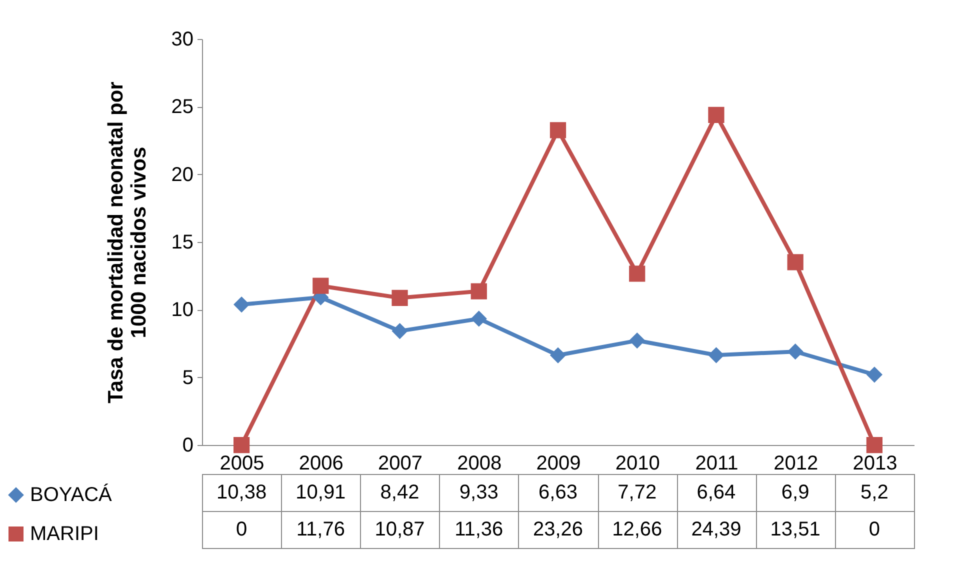  I want to click on x-tick-label: 2011, so click(716, 463).